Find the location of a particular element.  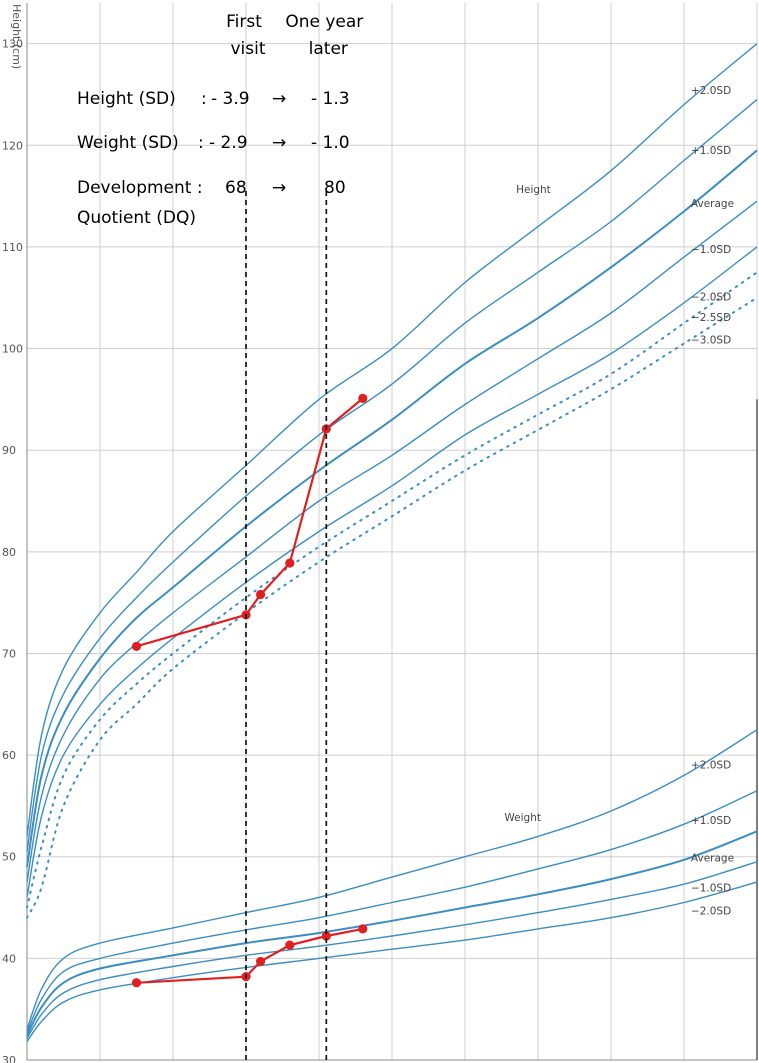

weight-sd-first: - 2.9 is located at coordinates (228, 143).